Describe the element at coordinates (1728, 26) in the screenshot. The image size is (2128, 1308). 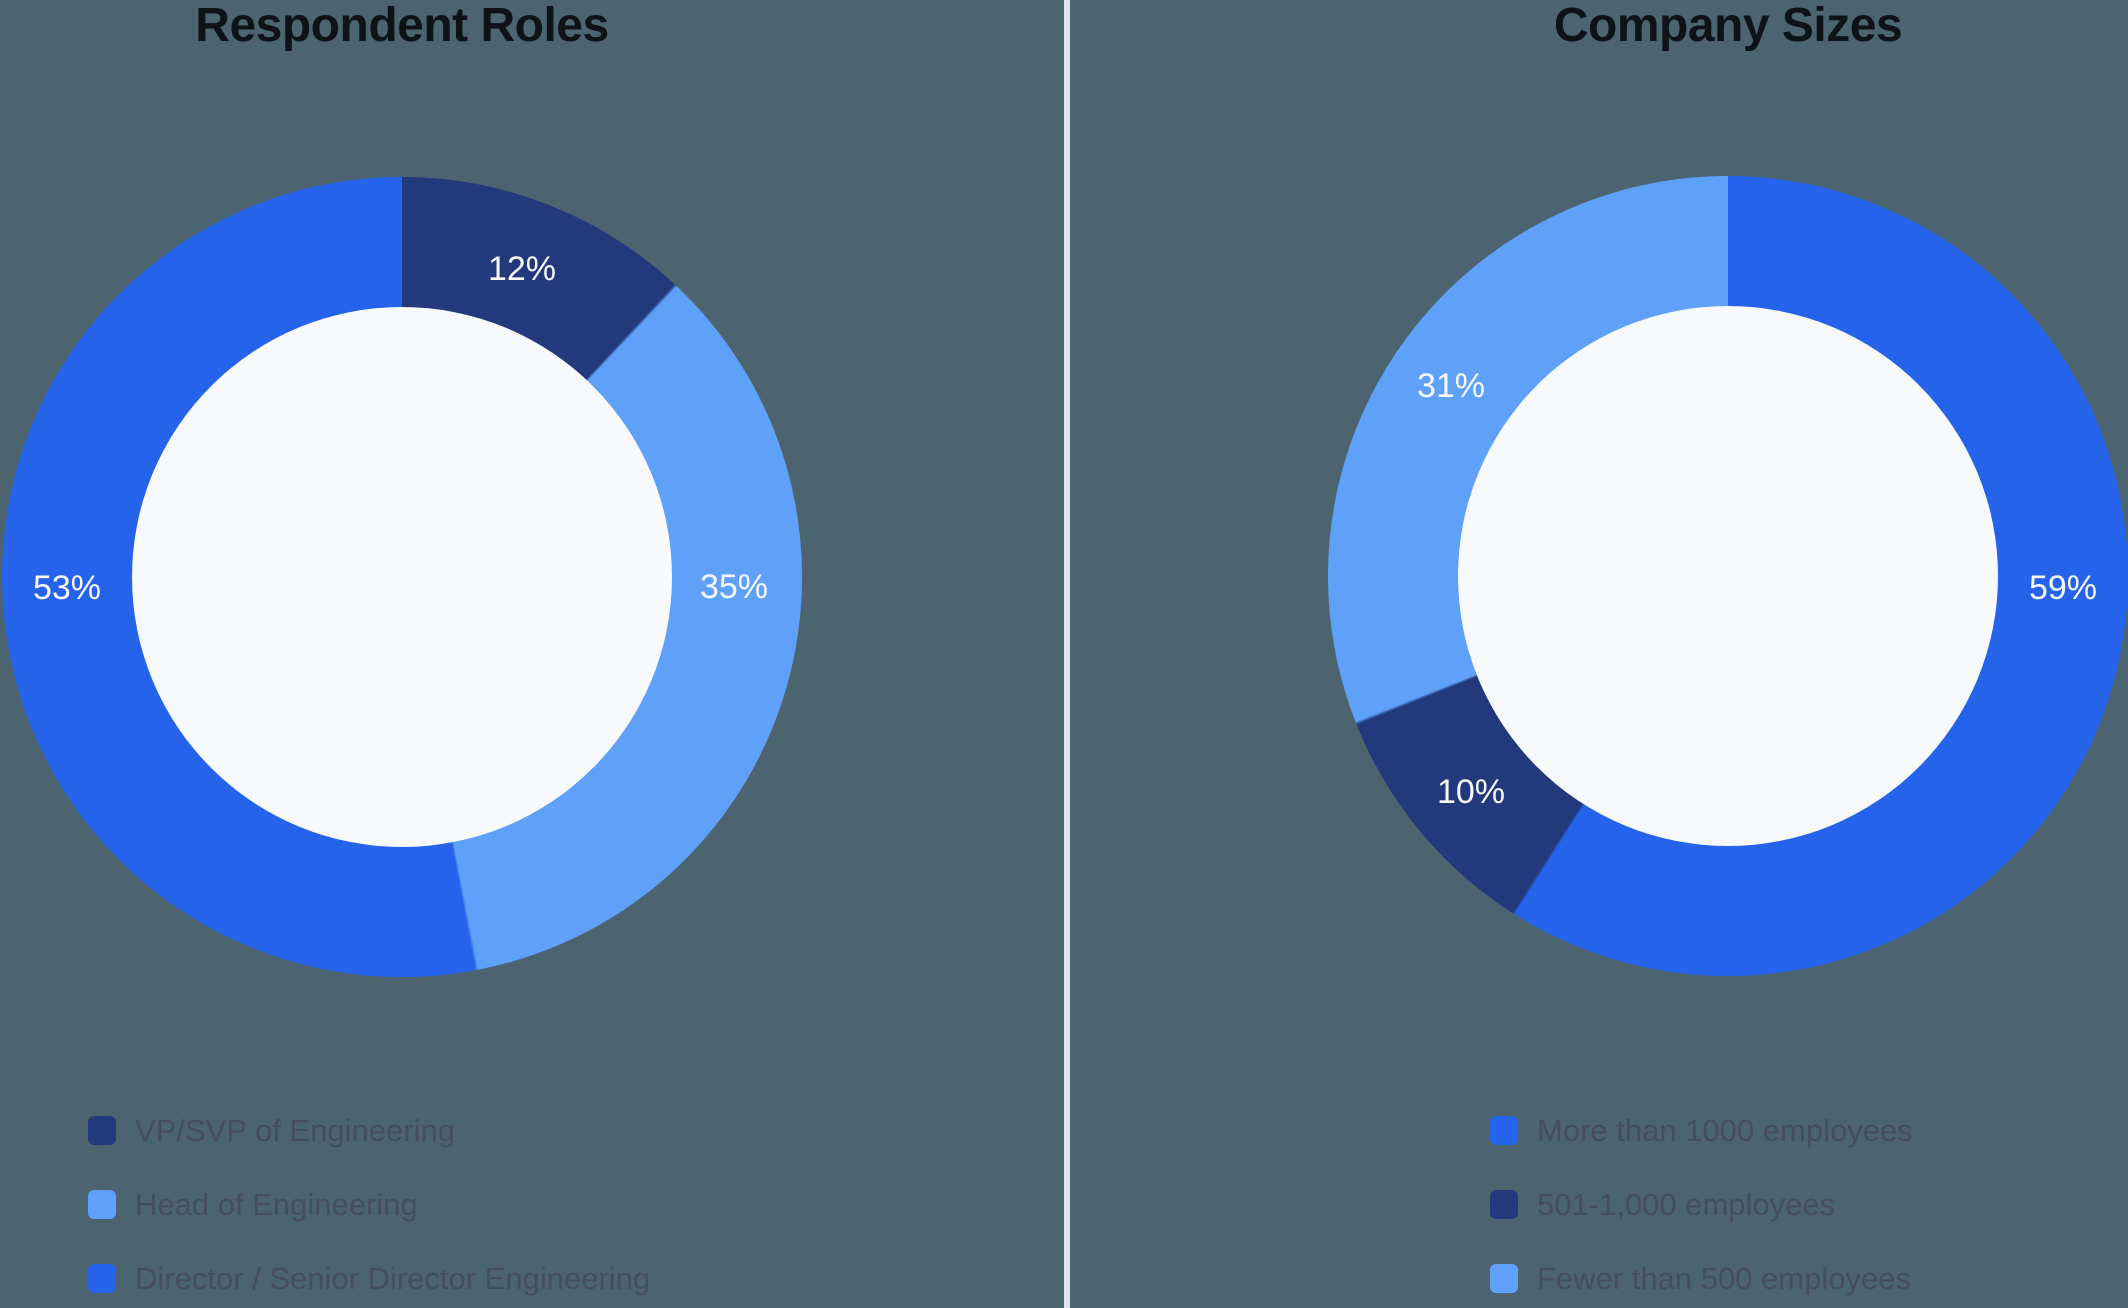
I see `chart-title: Company Sizes` at that location.